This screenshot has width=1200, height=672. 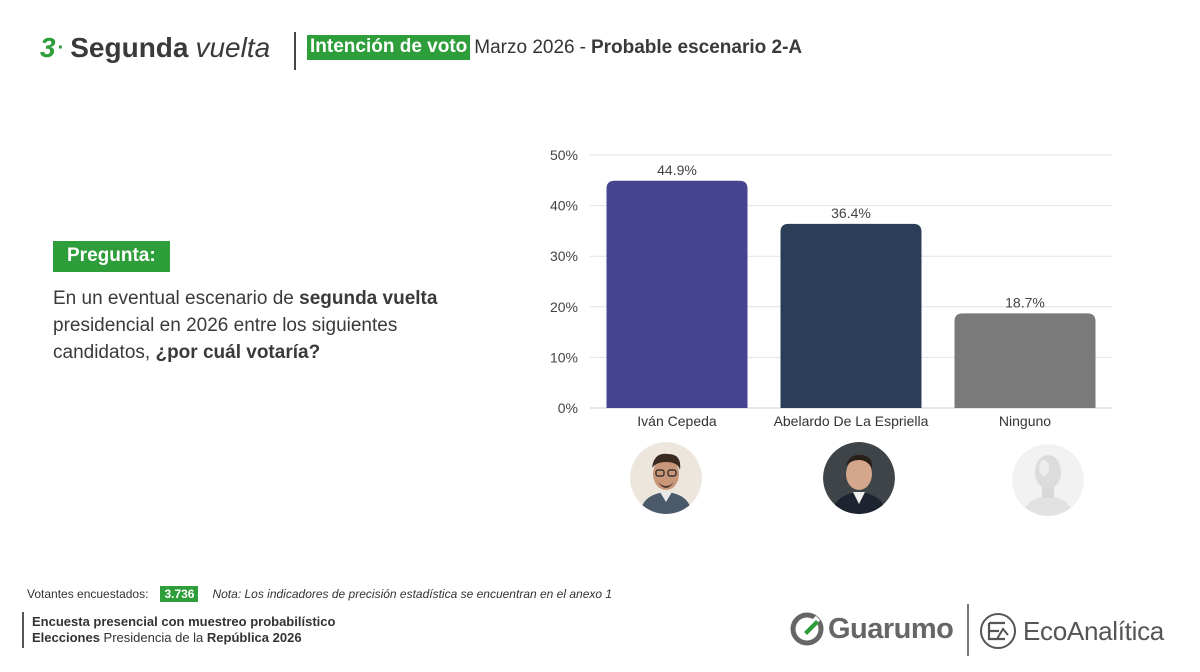 What do you see at coordinates (48, 47) in the screenshot?
I see `section-number: 3` at bounding box center [48, 47].